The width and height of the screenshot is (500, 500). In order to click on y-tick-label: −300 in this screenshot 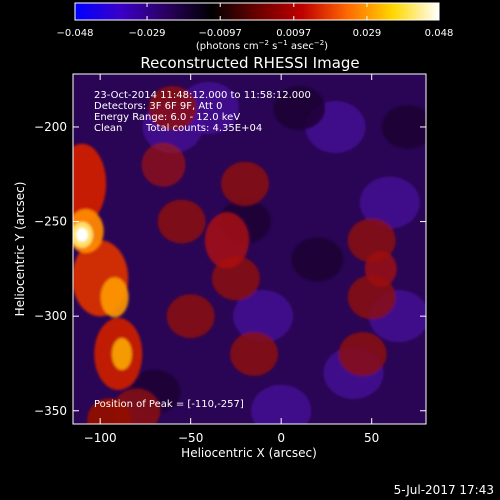, I will do `click(50, 316)`.